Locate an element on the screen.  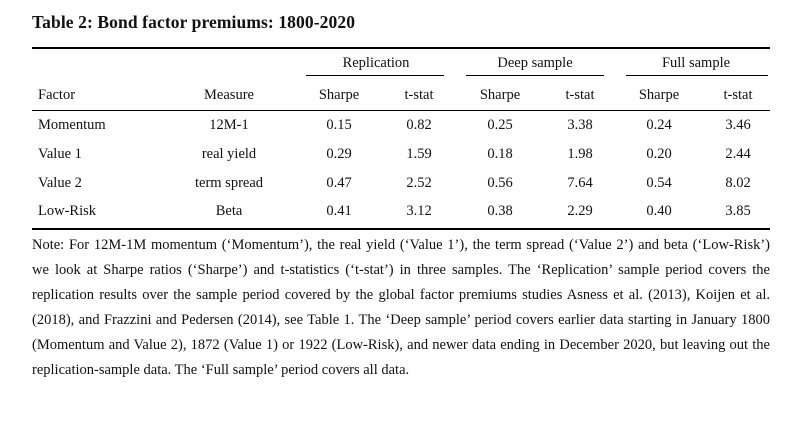
table-cell-factor: Low-Risk is located at coordinates (67, 211).